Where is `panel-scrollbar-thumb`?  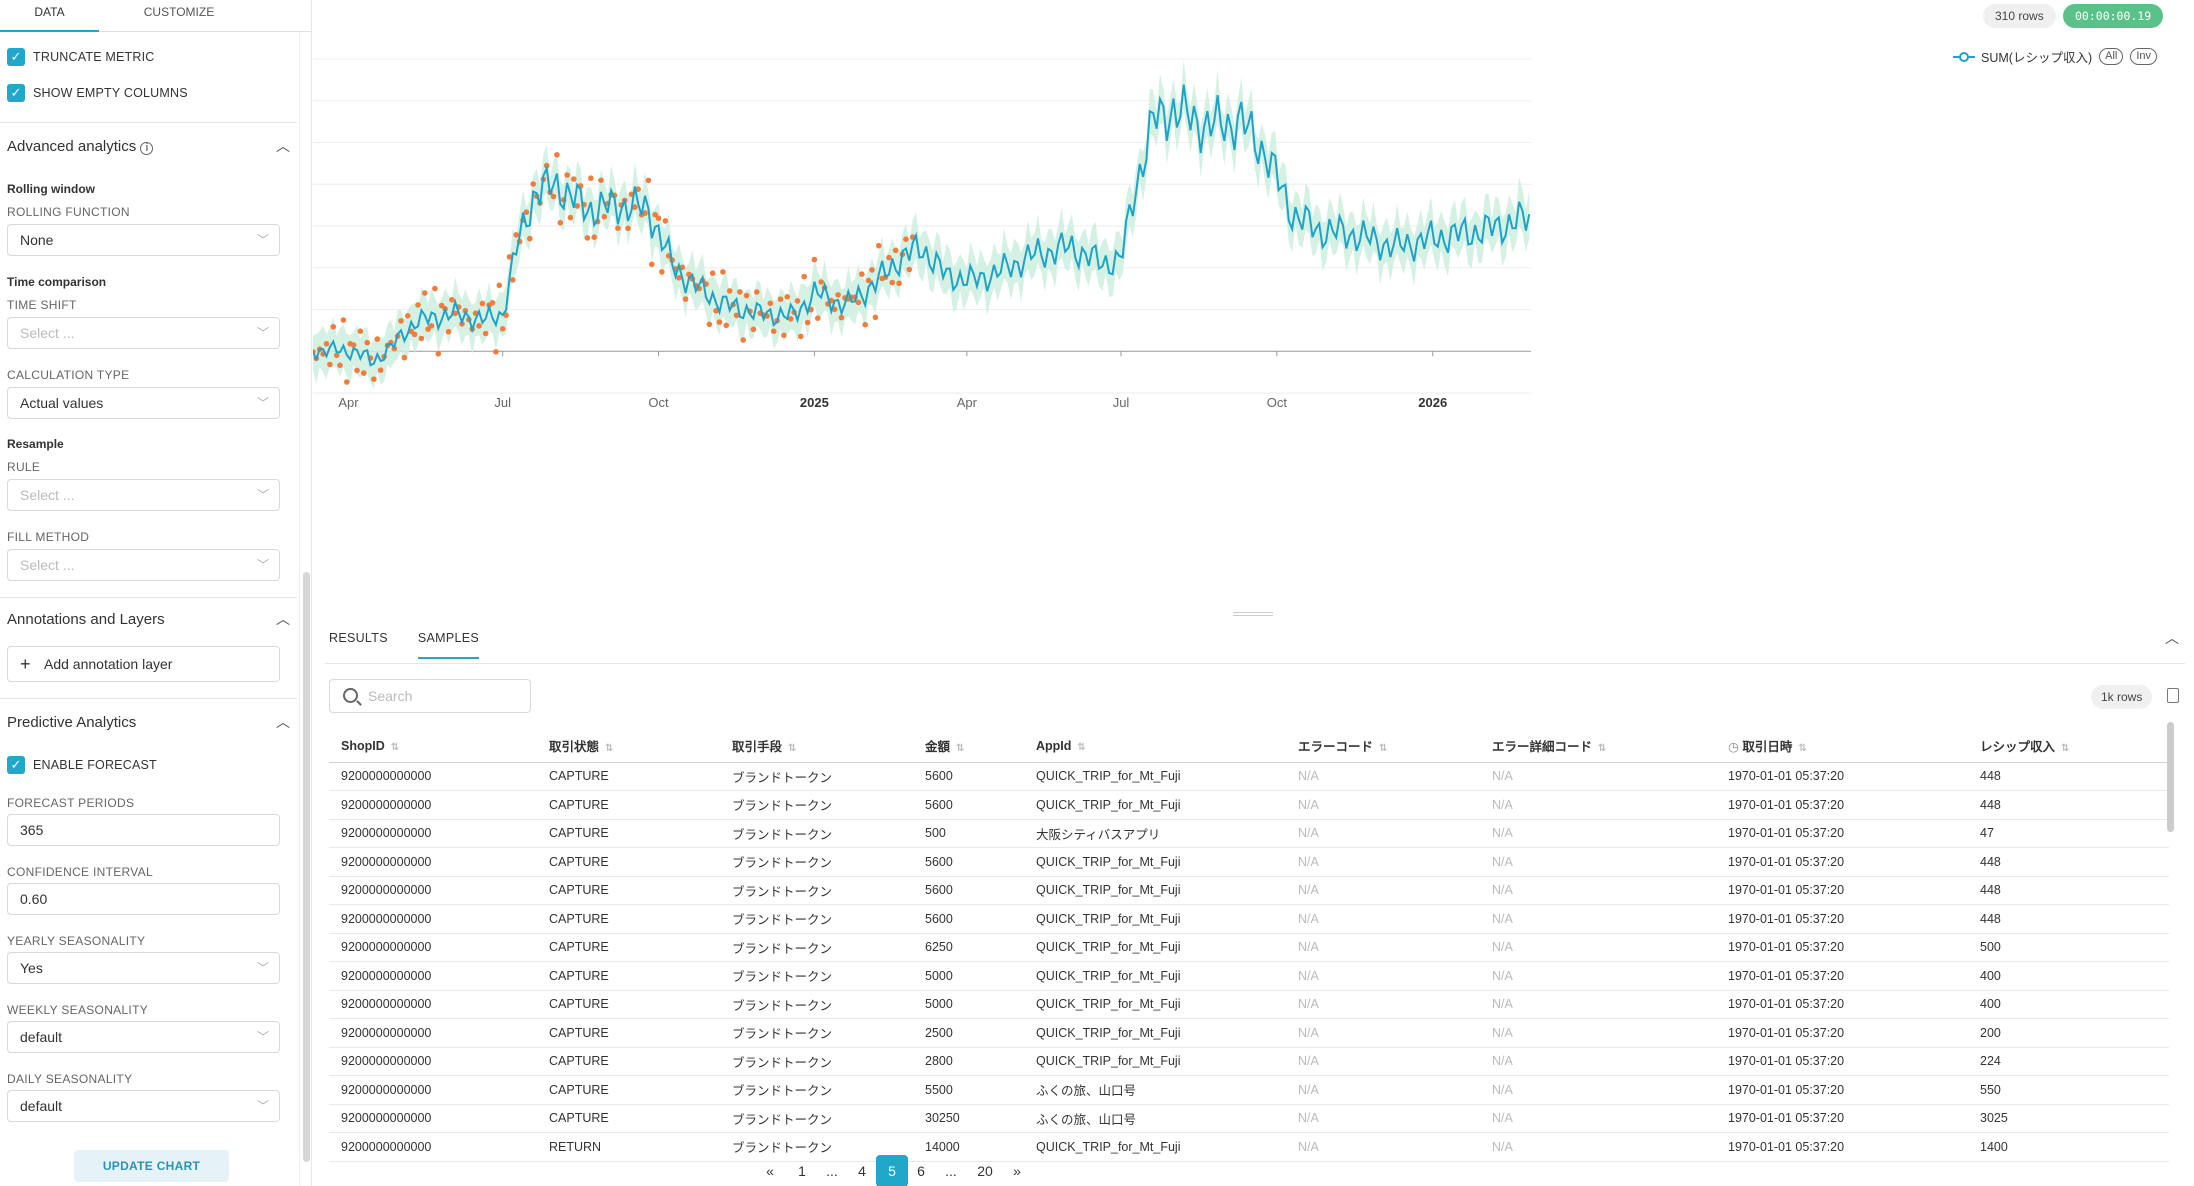
panel-scrollbar-thumb is located at coordinates (306, 867).